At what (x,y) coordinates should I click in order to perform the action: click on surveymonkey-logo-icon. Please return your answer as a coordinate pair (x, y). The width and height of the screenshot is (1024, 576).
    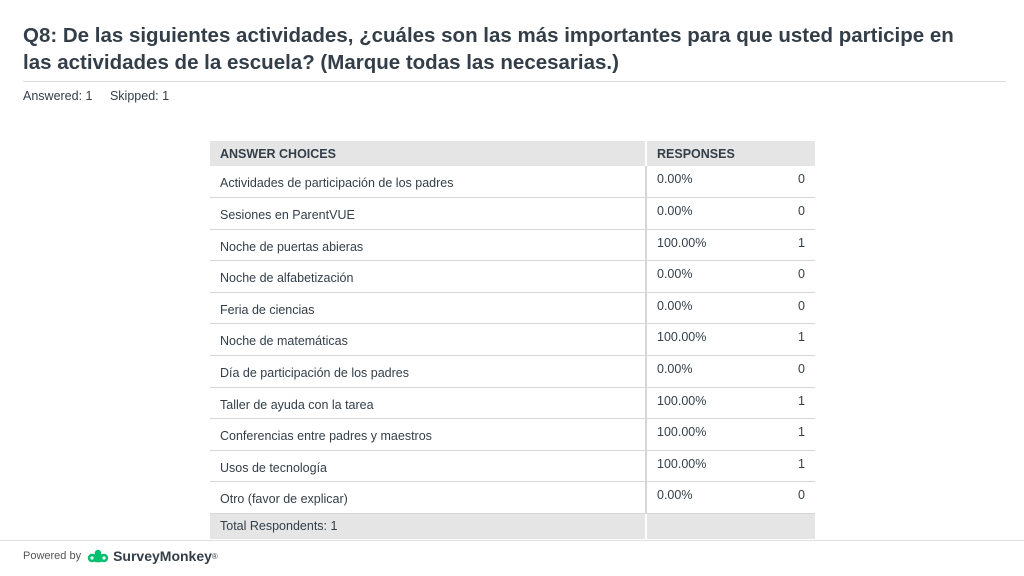
    Looking at the image, I should click on (98, 556).